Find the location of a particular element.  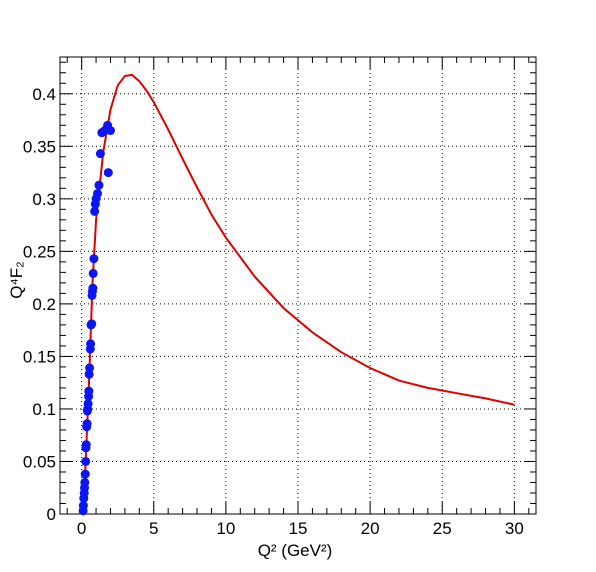

x-tick-label: 0 is located at coordinates (81, 528).